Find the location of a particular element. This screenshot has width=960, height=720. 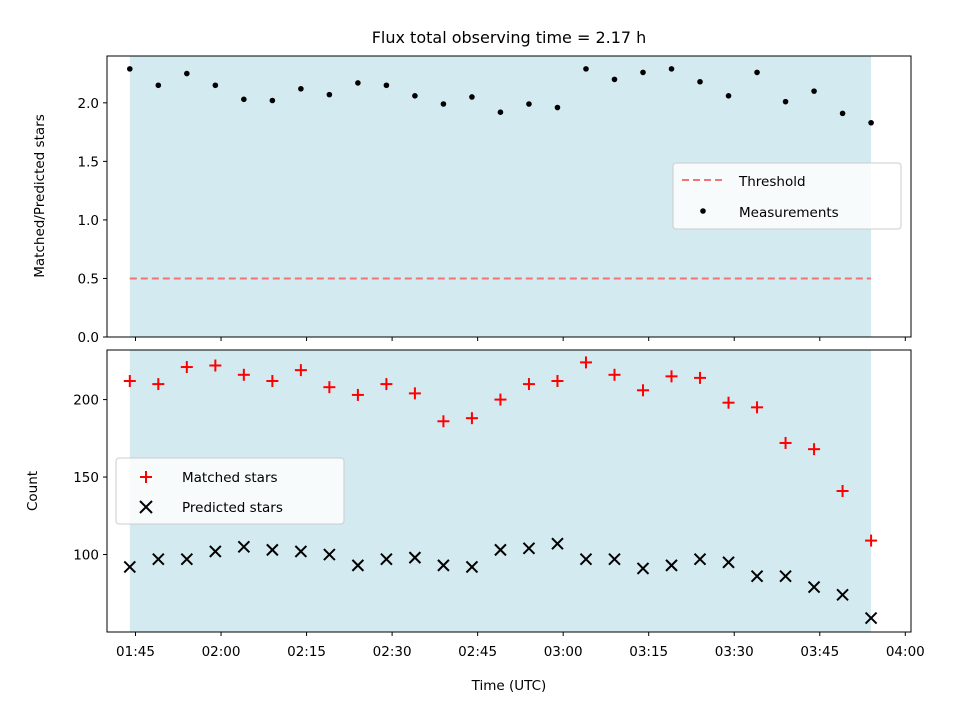

bottom-x-tick-label: 04:00 is located at coordinates (905, 652).